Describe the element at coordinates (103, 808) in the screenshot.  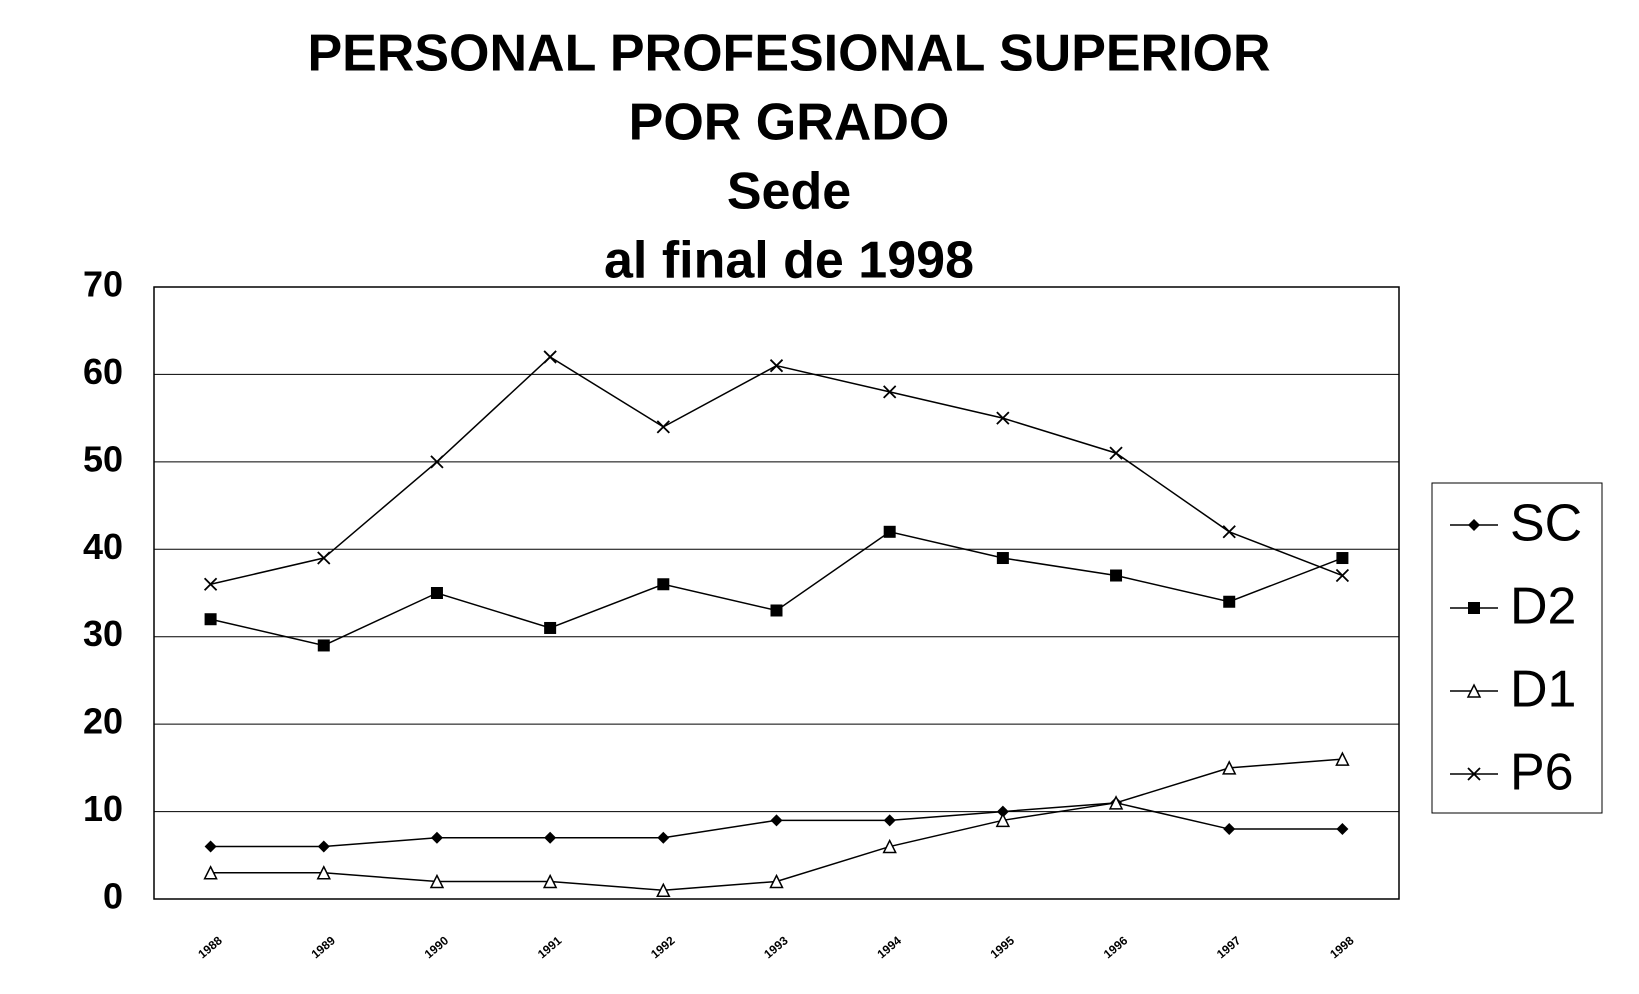
I see `y-tick-label: 10` at that location.